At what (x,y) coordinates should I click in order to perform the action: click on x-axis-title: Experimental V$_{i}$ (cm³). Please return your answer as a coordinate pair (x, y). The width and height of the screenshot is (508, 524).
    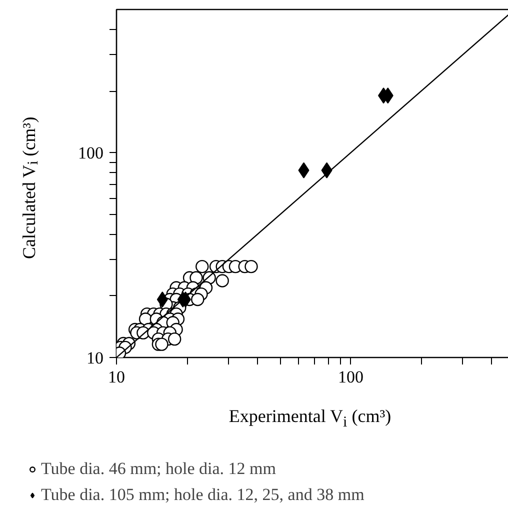
    Looking at the image, I should click on (310, 419).